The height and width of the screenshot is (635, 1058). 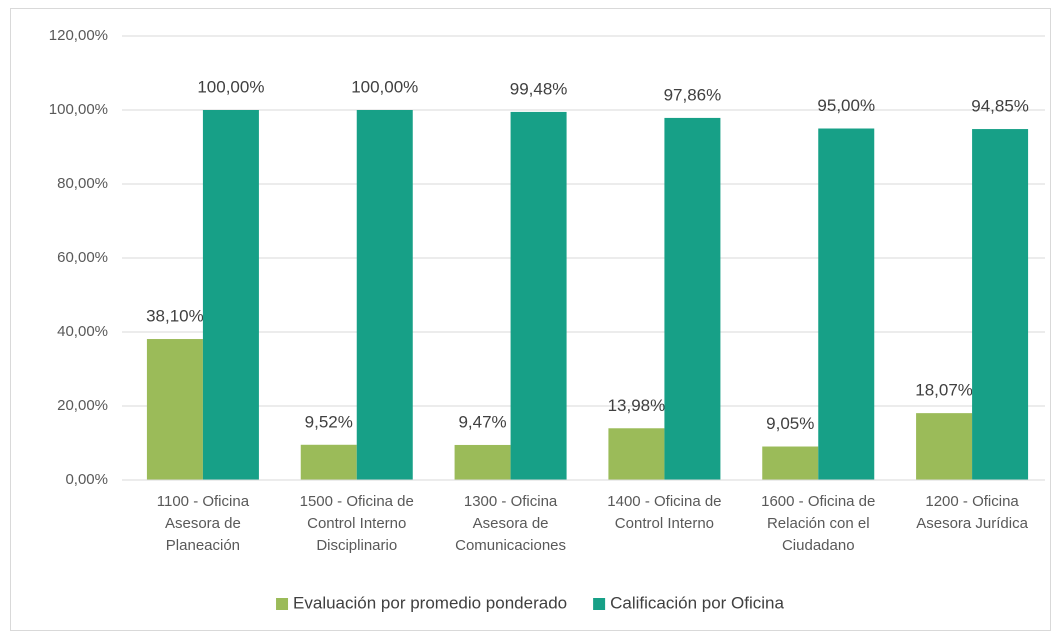 I want to click on data-label: 13,98%, so click(x=637, y=405).